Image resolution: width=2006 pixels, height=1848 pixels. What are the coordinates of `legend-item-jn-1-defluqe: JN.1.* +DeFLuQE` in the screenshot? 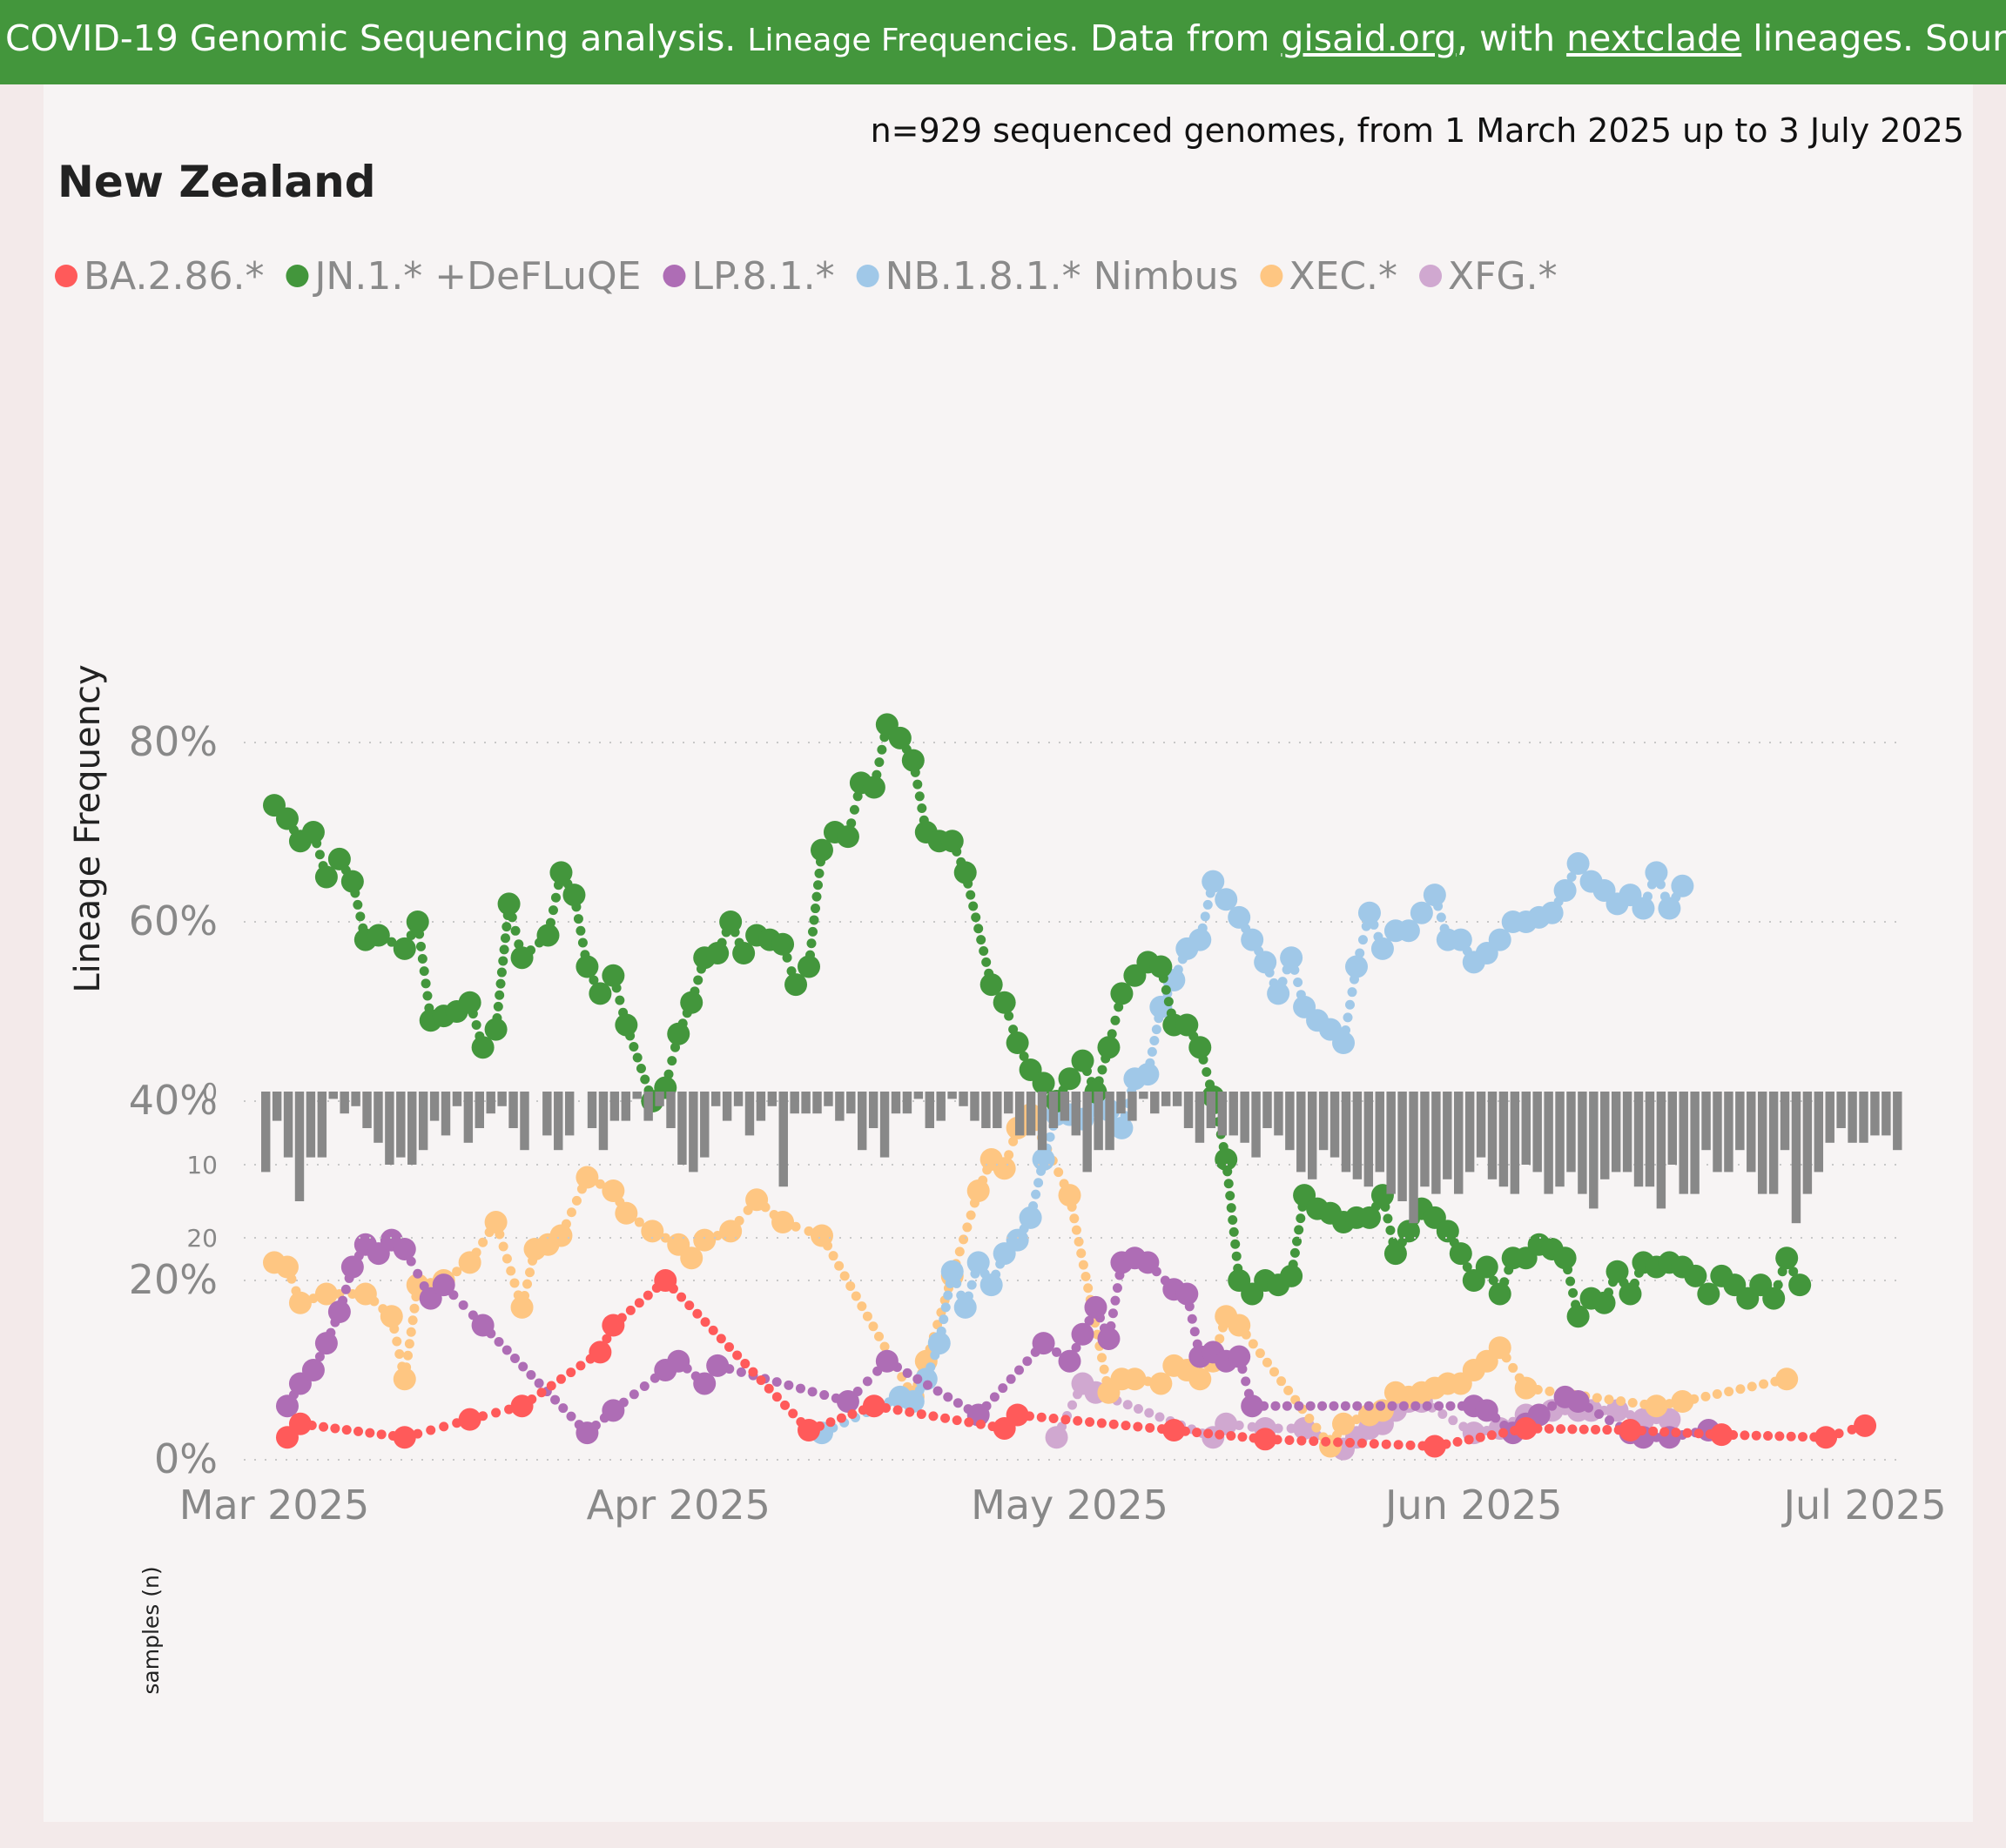 It's located at (464, 276).